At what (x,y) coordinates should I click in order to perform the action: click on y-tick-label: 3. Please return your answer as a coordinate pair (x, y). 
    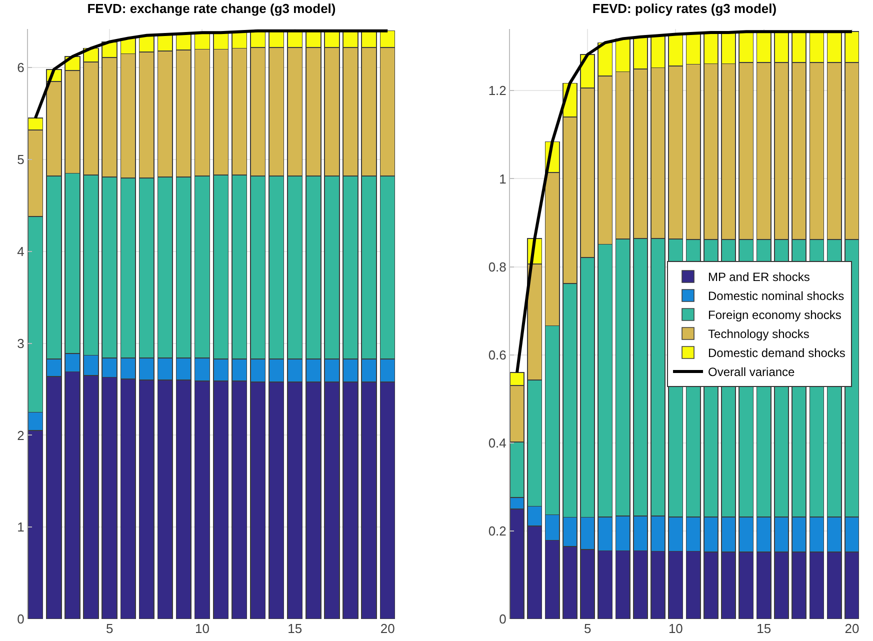
    Looking at the image, I should click on (20, 343).